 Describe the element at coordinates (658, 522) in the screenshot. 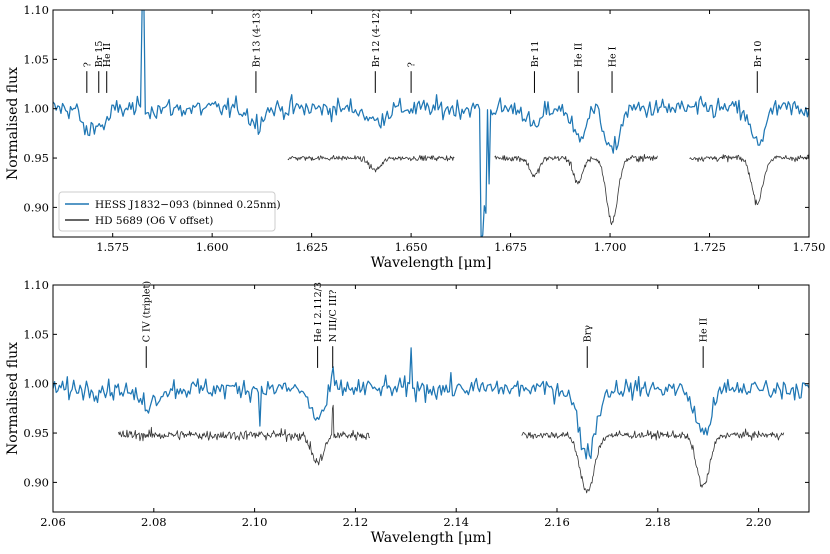

I see `x-tick-label: 2.18` at that location.